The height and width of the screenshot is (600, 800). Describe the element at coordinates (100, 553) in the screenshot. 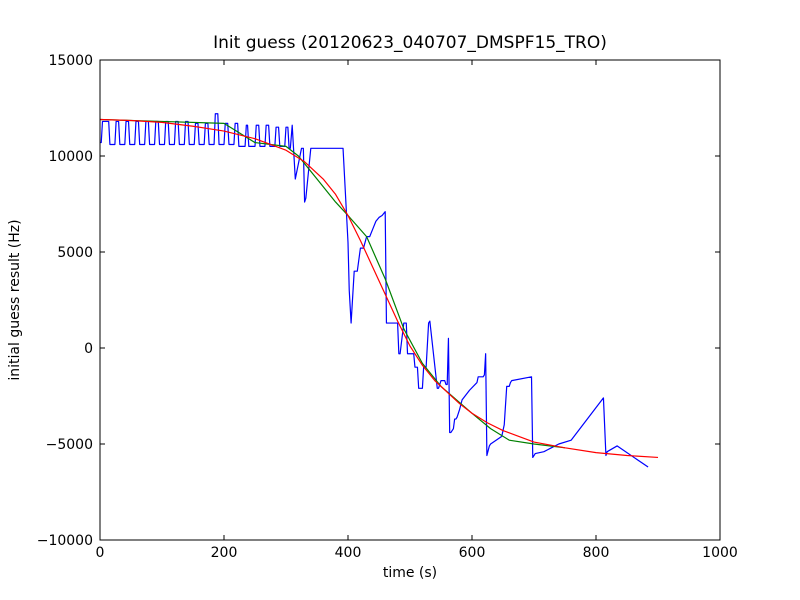

I see `x-tick-label-0: 0` at that location.